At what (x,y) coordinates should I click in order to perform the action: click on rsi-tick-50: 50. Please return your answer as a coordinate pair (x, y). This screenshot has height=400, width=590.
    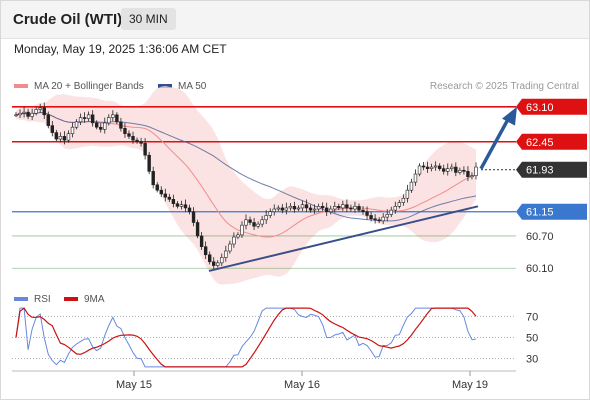
    Looking at the image, I should click on (532, 339).